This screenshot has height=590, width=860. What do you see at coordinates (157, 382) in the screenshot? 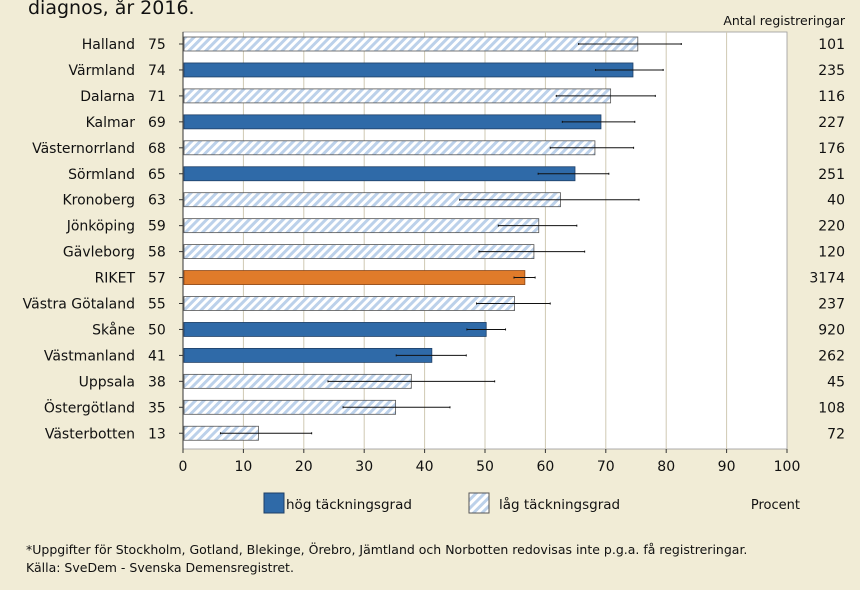
I see `percent-label: 38` at bounding box center [157, 382].